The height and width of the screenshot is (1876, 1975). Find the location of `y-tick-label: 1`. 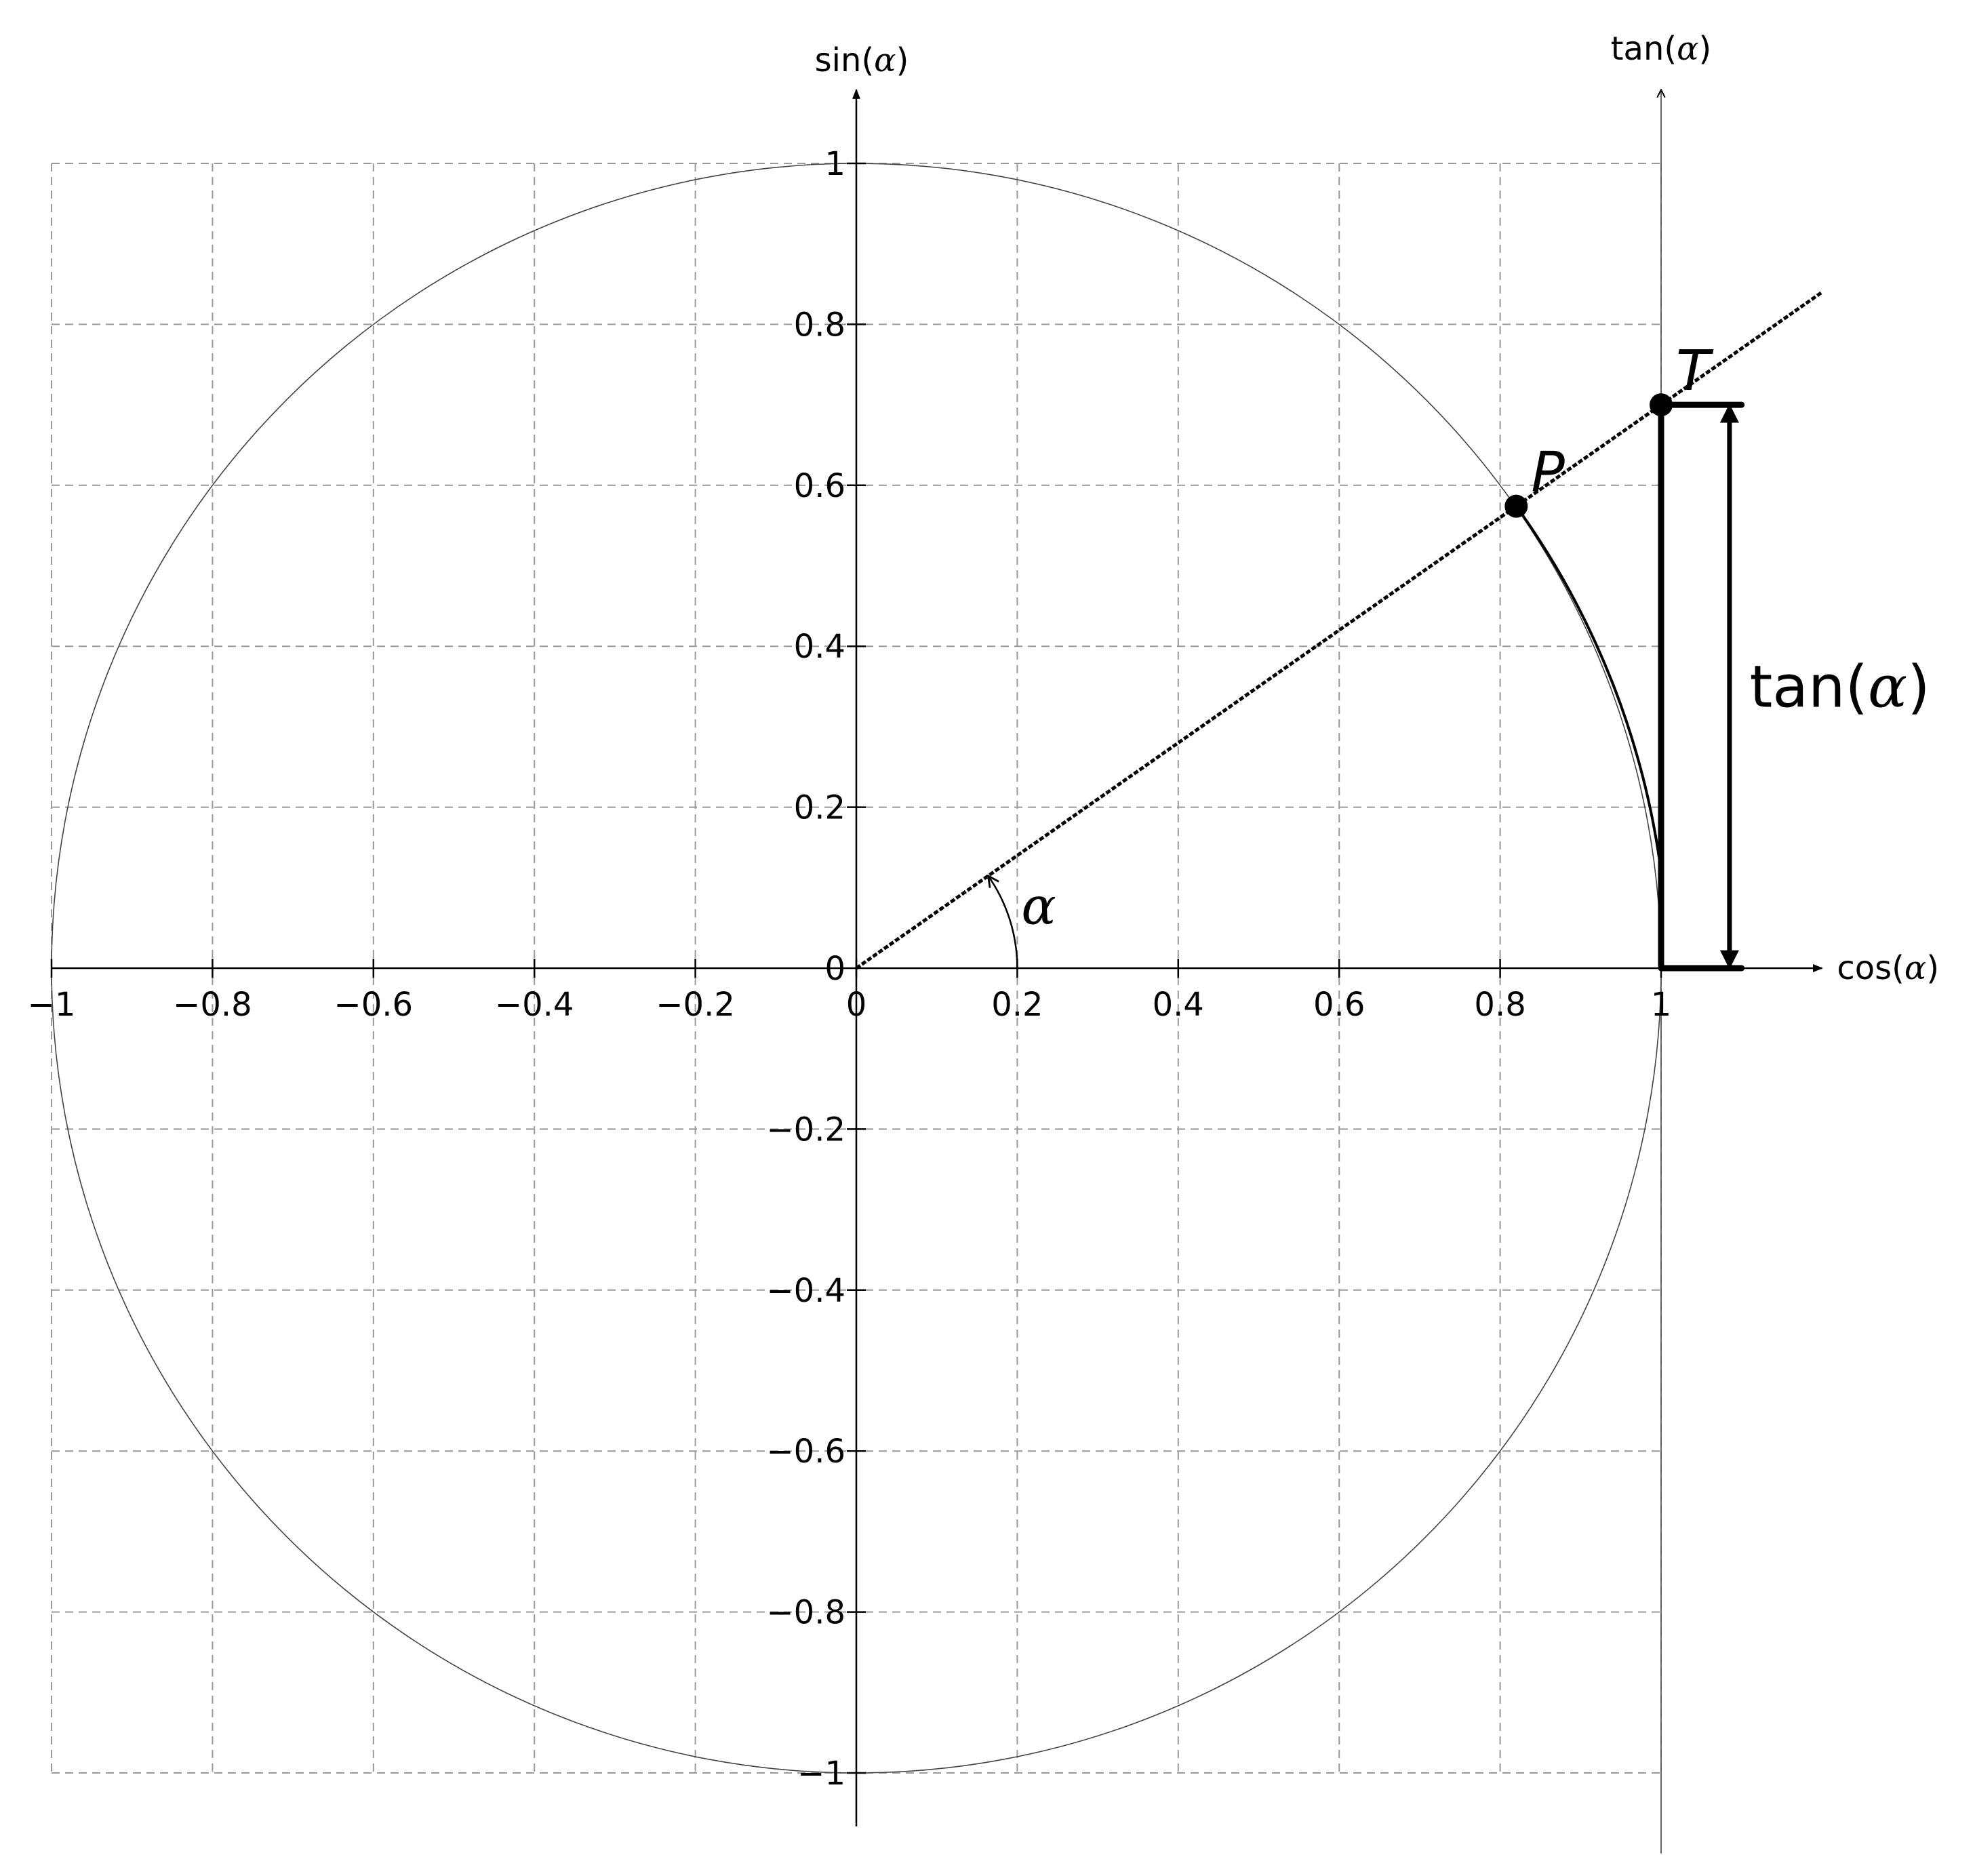

y-tick-label: 1 is located at coordinates (834, 164).